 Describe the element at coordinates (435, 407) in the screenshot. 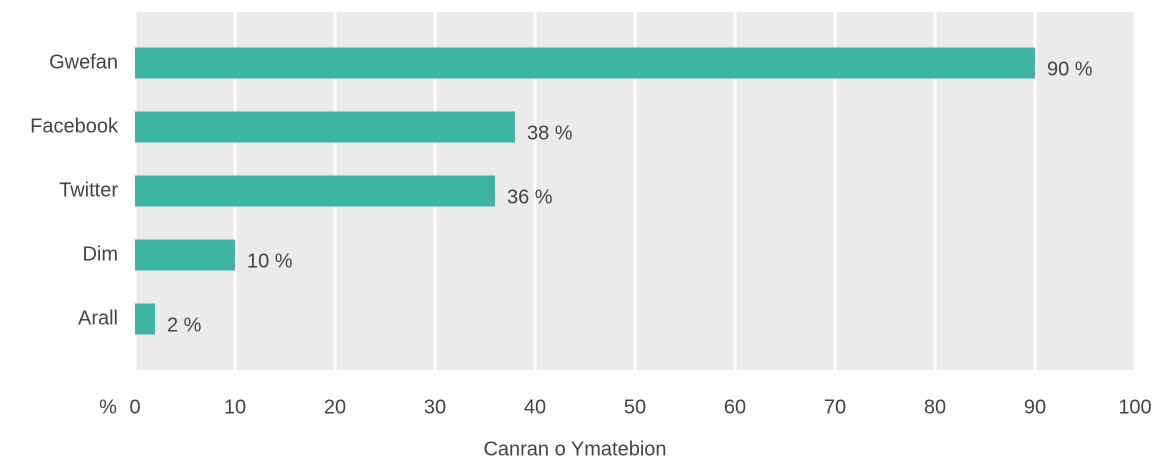

I see `x-tick-label: 30` at that location.